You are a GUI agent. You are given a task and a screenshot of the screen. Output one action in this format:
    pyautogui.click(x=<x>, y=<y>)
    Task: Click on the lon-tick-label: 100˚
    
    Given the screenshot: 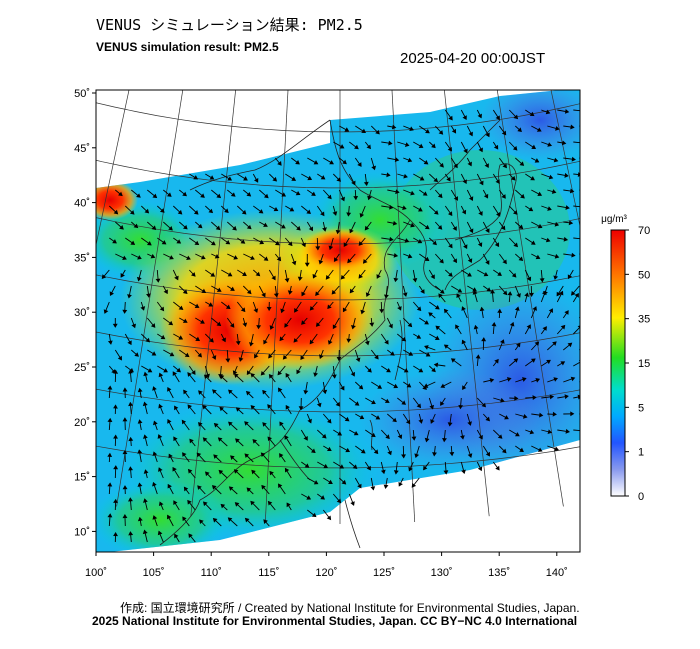 What is the action you would take?
    pyautogui.click(x=96, y=573)
    